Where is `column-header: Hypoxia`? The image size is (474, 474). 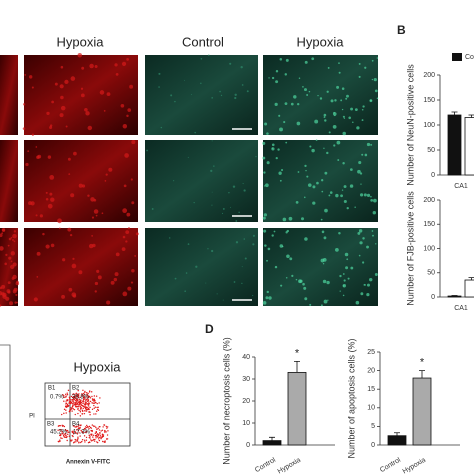 column-header: Hypoxia is located at coordinates (81, 41).